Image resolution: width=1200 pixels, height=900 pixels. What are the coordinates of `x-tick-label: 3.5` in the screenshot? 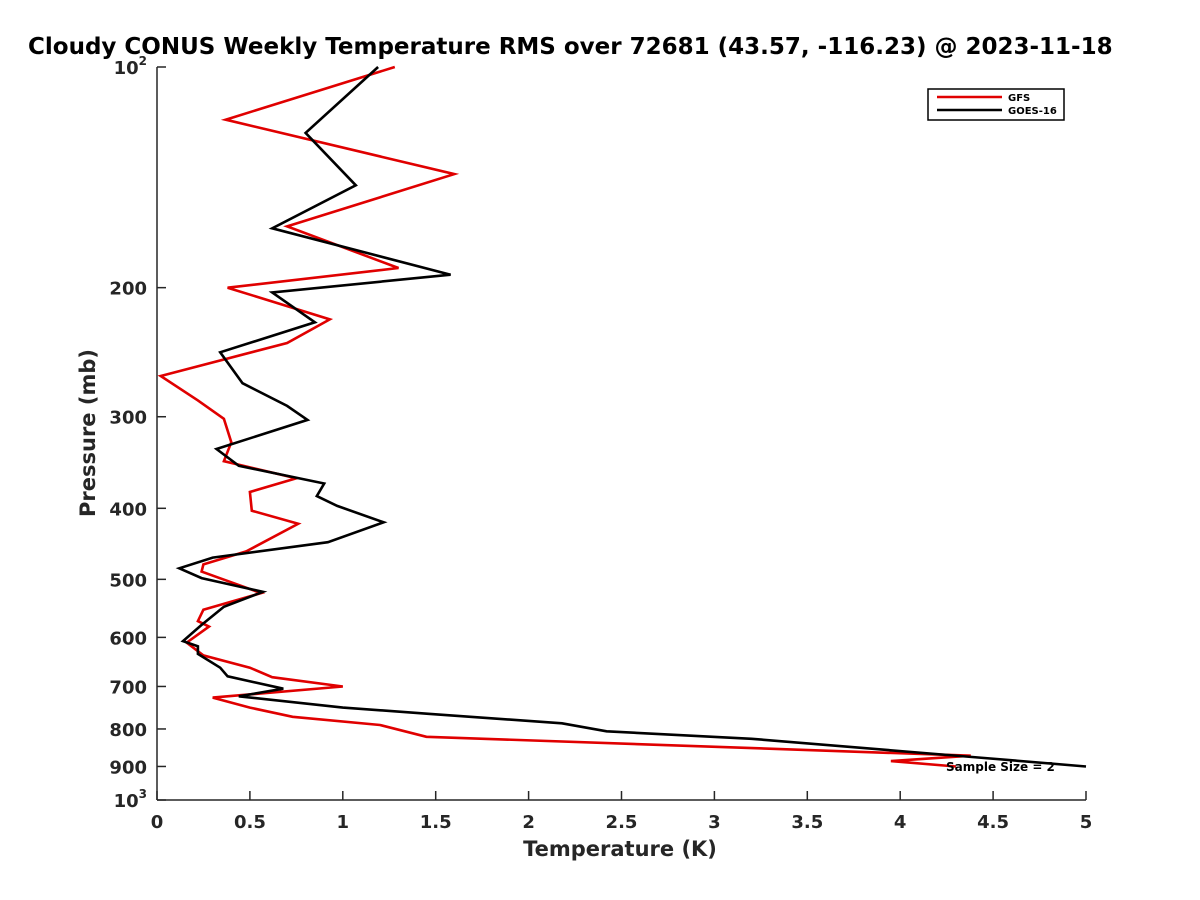 It's located at (807, 822).